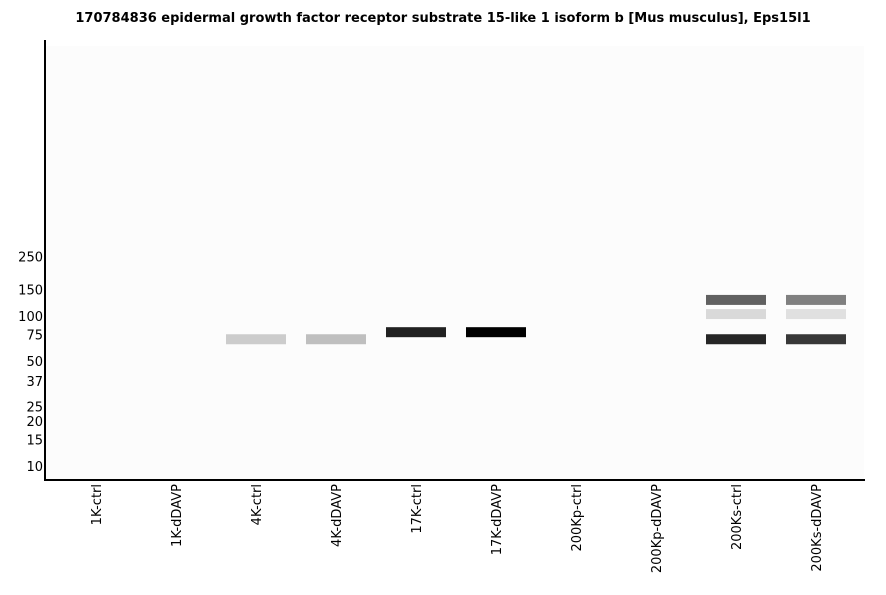 The width and height of the screenshot is (886, 595). I want to click on lane-label: 4K-dDAVP, so click(337, 515).